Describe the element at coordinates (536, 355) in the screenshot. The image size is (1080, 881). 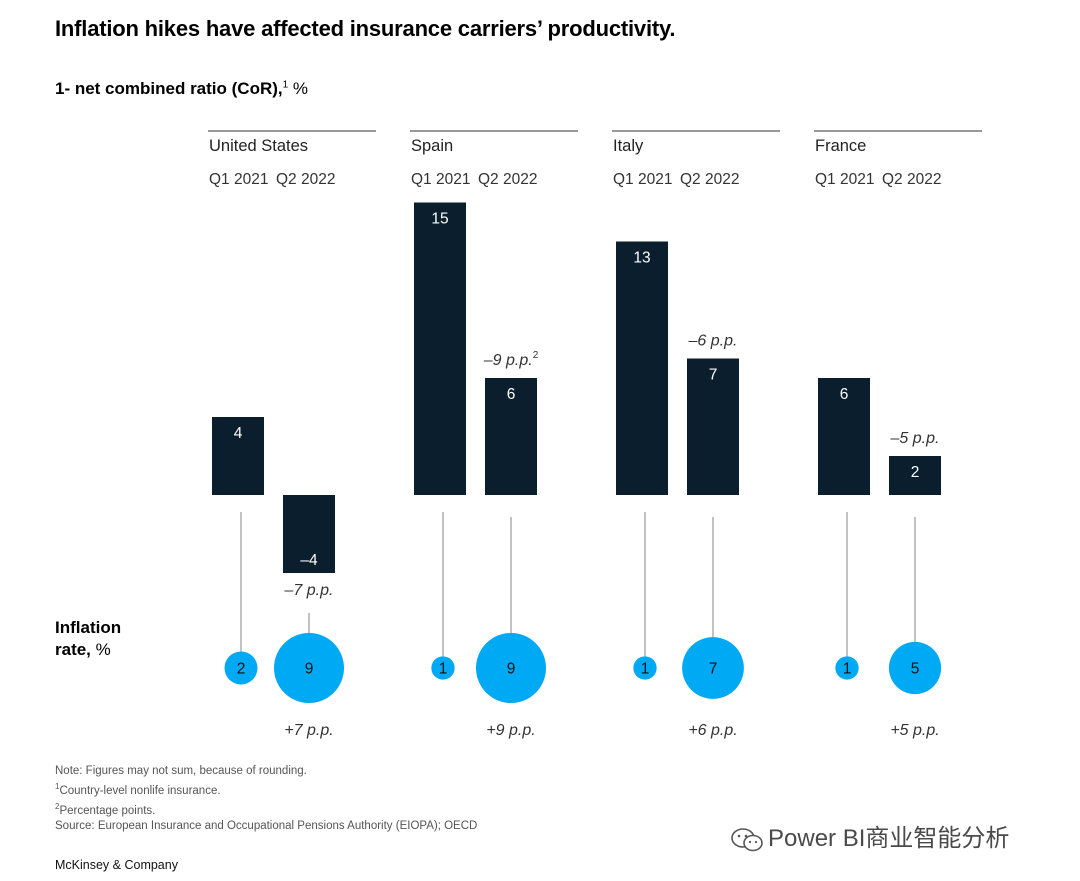
I see `cor-change-footnote-marker: 2` at that location.